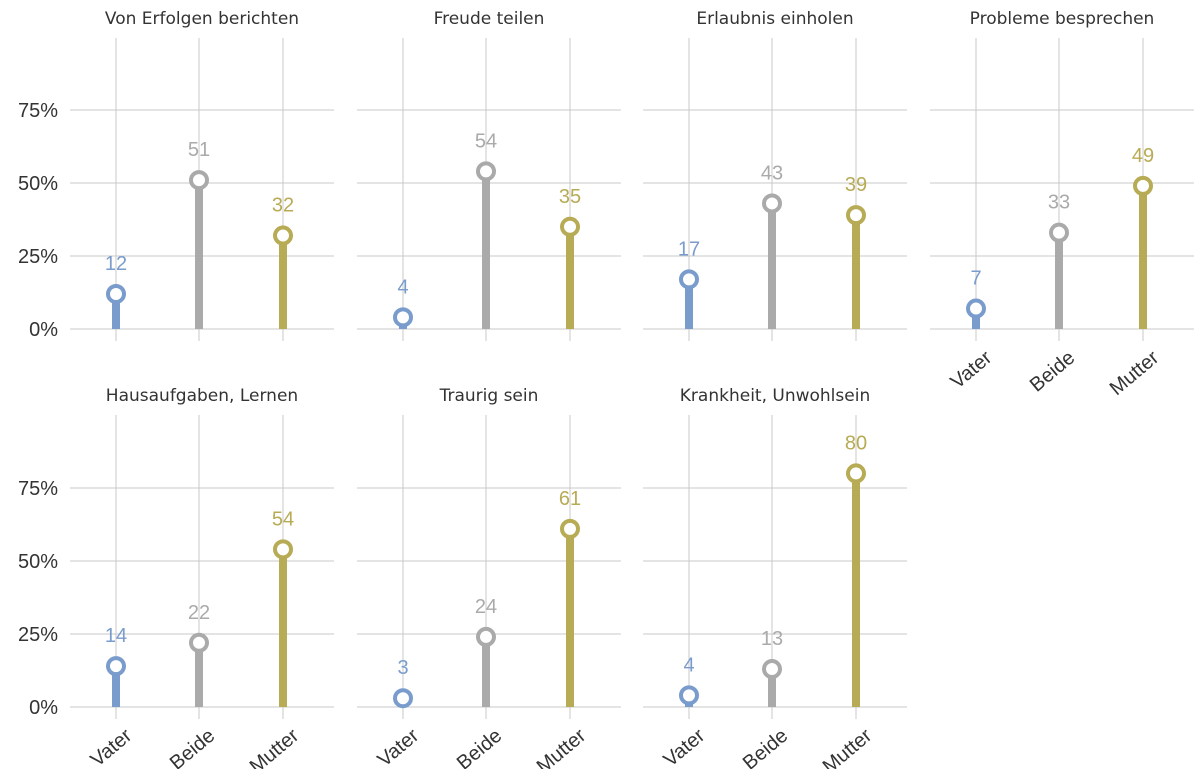  Describe the element at coordinates (775, 396) in the screenshot. I see `panel-title: Krankheit, Unwohlsein` at that location.